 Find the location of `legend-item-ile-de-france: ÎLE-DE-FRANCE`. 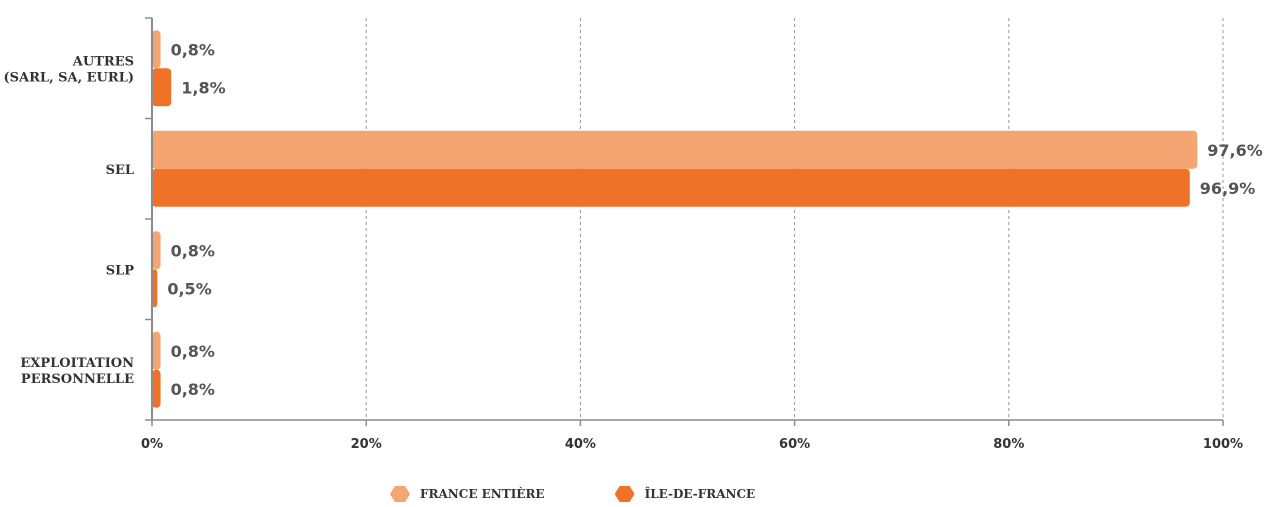

legend-item-ile-de-france: ÎLE-DE-FRANCE is located at coordinates (685, 494).